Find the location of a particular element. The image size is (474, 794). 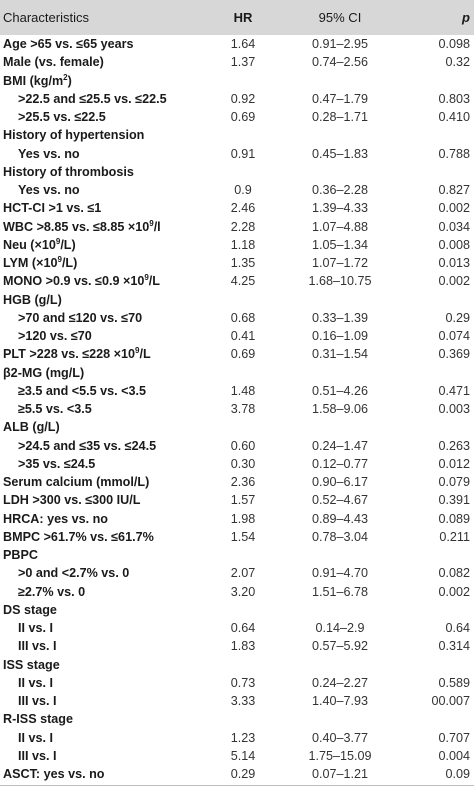

table-row: II vs. I 1.23 0.40–3.77 0.707 is located at coordinates (237, 738).